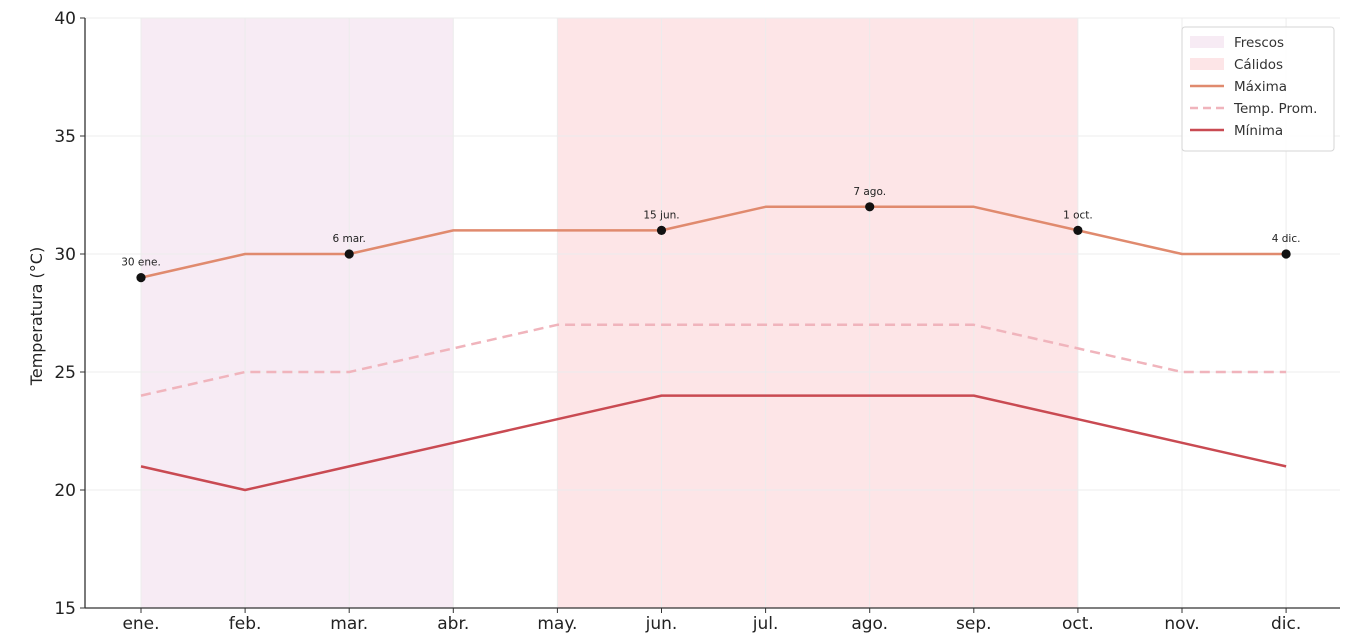 Image resolution: width=1365 pixels, height=637 pixels. Describe the element at coordinates (557, 624) in the screenshot. I see `x-tick-label: may.` at that location.